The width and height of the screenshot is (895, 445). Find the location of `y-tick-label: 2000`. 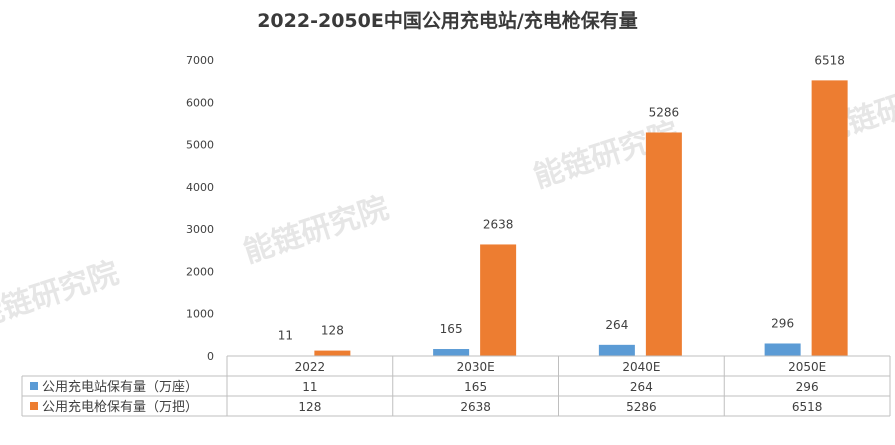

y-tick-label: 2000 is located at coordinates (200, 271).